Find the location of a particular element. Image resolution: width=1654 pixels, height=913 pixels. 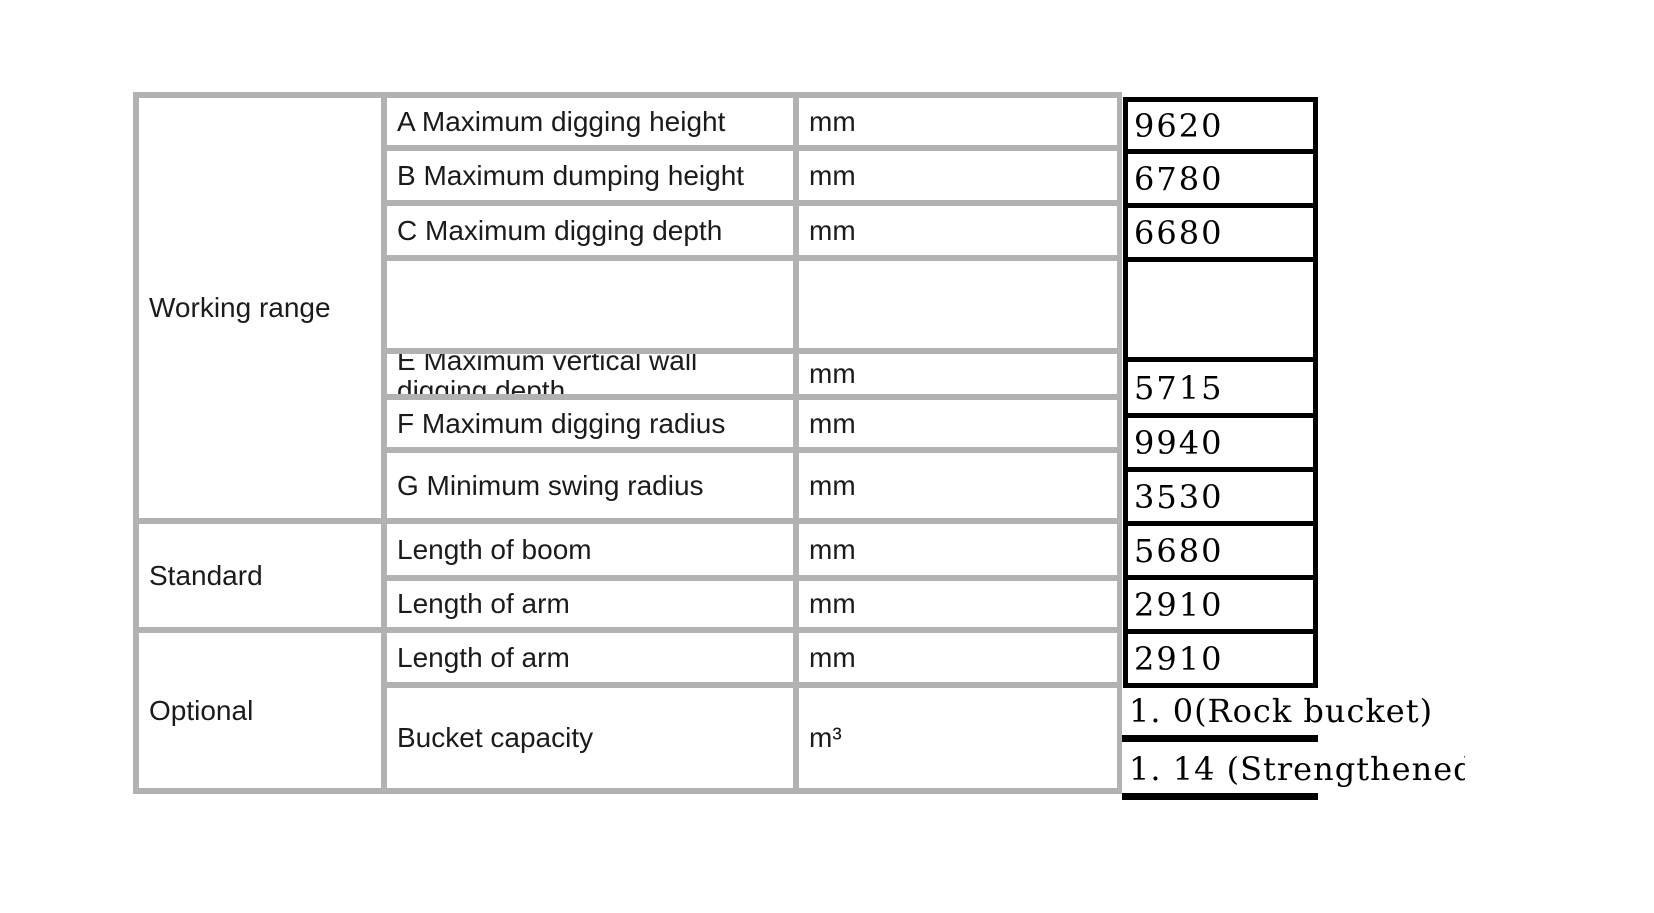

param-cell: F Maximum digging radius is located at coordinates (590, 423).